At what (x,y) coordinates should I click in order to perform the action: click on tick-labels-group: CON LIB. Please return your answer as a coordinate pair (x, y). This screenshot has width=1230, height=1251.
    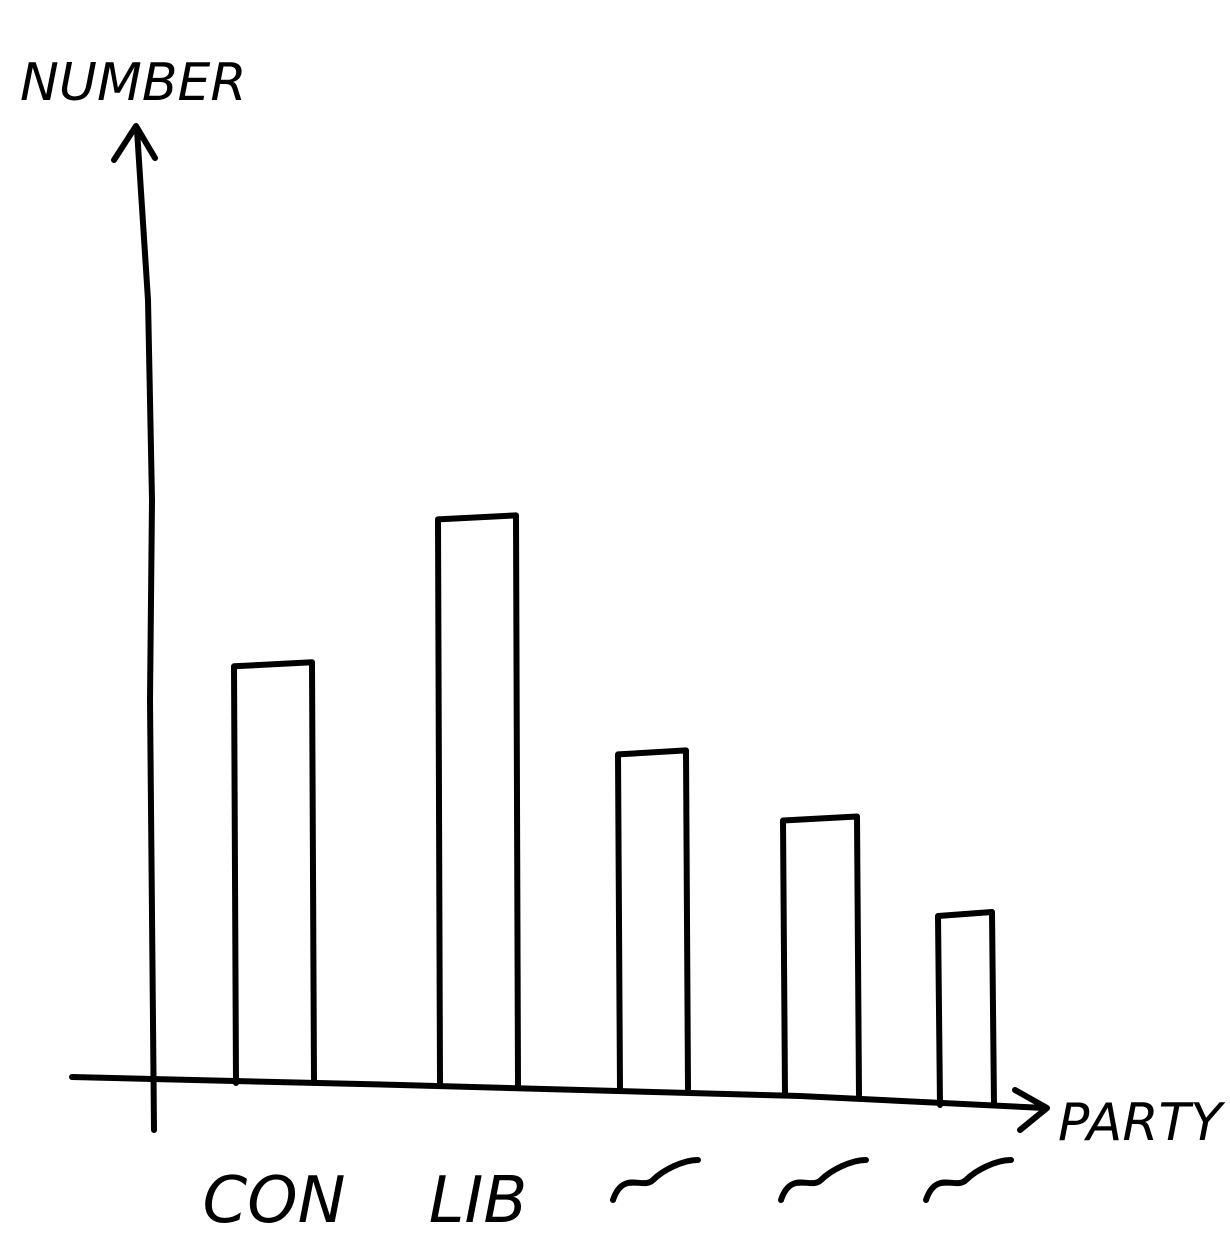
    Looking at the image, I should click on (608, 1197).